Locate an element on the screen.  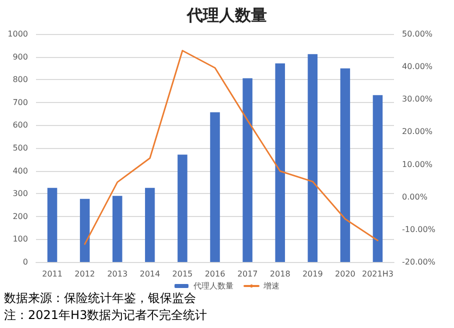
y-tick-label: 700 is located at coordinates (20, 102).